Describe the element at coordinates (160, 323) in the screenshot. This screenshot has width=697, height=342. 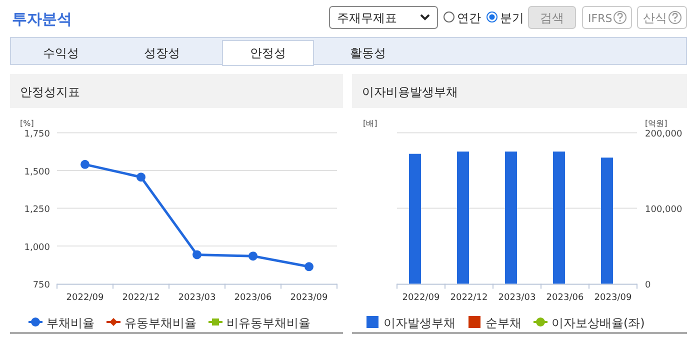
I see `legend-label: 유동부채비율` at that location.